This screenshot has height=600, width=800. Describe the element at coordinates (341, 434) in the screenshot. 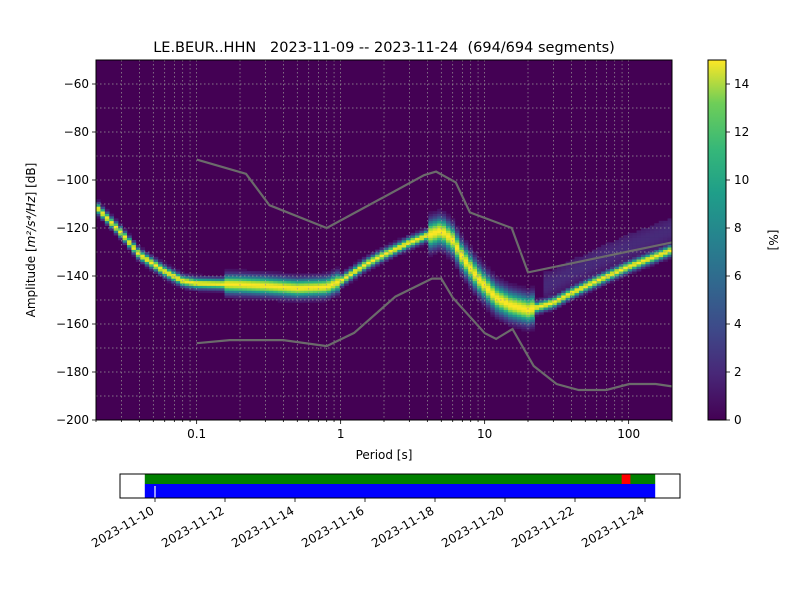

I see `x-tick-label: 1` at that location.